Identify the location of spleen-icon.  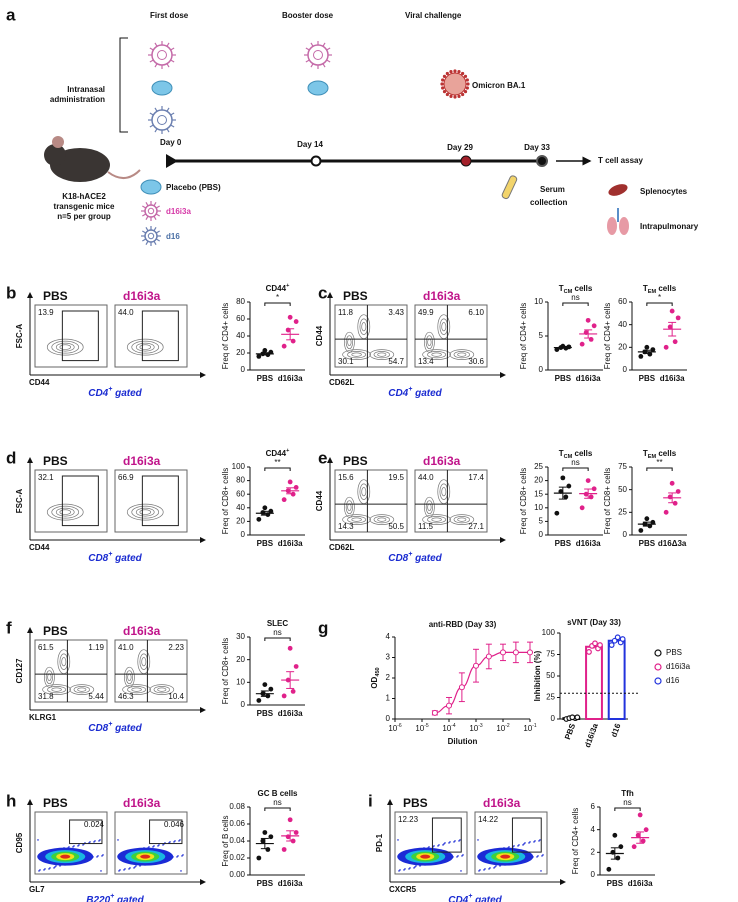
(618, 190).